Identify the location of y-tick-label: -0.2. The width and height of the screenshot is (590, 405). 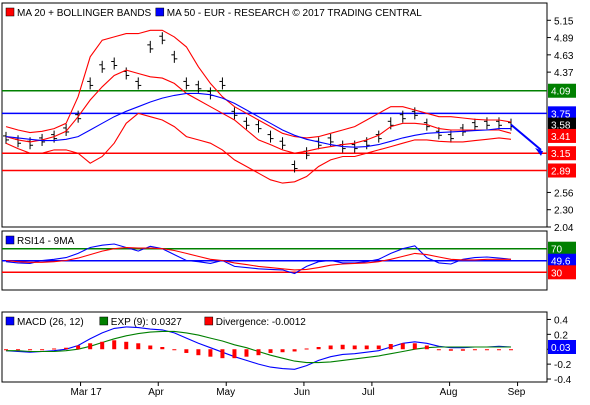
(563, 365).